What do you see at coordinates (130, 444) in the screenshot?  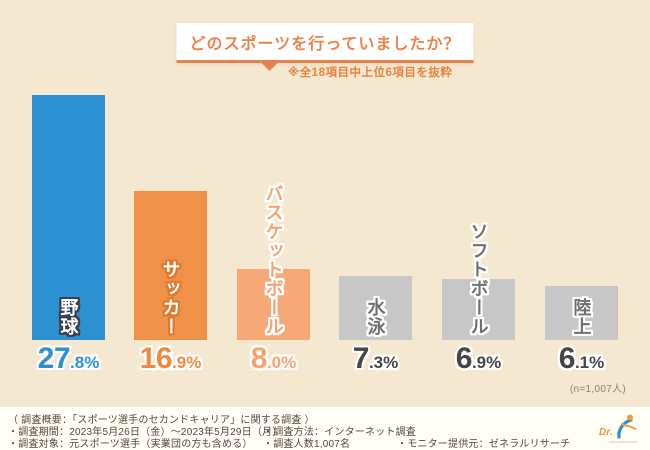 I see `survey-target: ・調査対象：元スポーツ選手（実業団の方も含める）` at bounding box center [130, 444].